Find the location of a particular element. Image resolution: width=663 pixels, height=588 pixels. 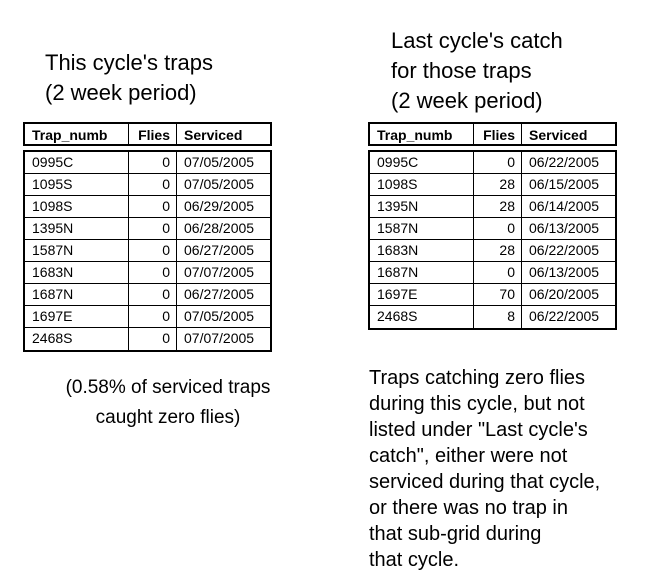

caption-line-2: caught zero flies) is located at coordinates (168, 417).